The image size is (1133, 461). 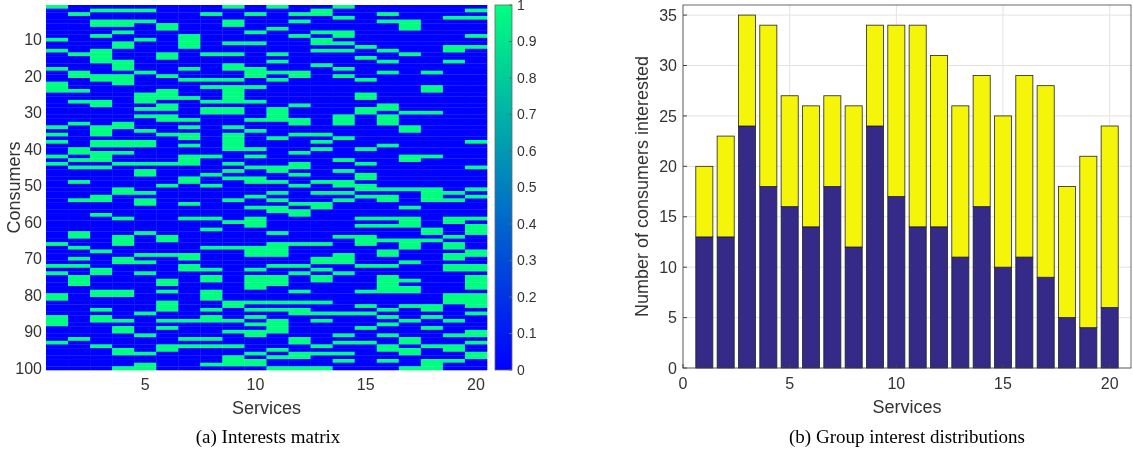 What do you see at coordinates (521, 6) in the screenshot?
I see `color-bar-label: 1` at bounding box center [521, 6].